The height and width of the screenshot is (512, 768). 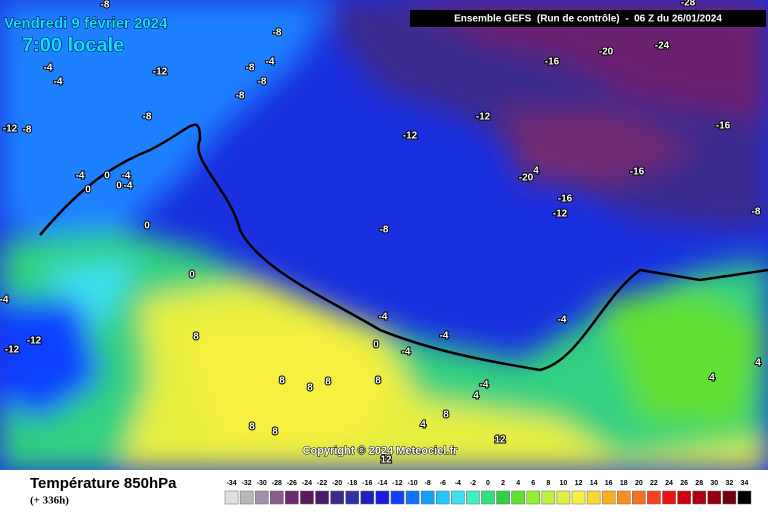 What do you see at coordinates (352, 483) in the screenshot?
I see `legend-label: -18` at bounding box center [352, 483].